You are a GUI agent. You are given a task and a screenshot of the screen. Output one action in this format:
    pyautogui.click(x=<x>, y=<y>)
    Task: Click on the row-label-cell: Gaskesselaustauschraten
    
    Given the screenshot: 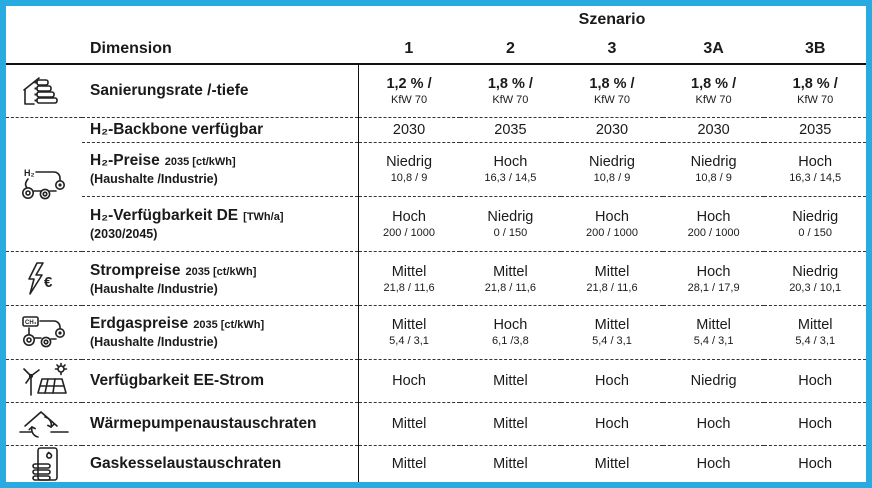 What is the action you would take?
    pyautogui.click(x=220, y=463)
    